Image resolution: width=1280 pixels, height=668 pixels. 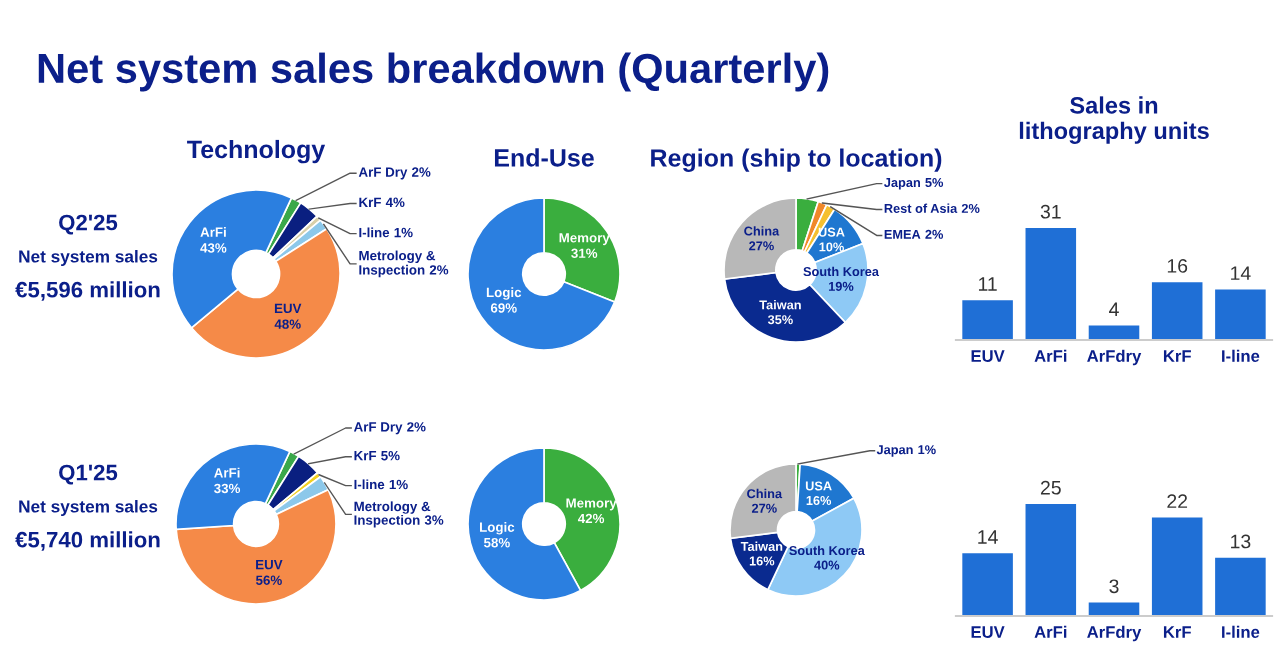 What do you see at coordinates (88, 474) in the screenshot?
I see `text: Q1'25` at bounding box center [88, 474].